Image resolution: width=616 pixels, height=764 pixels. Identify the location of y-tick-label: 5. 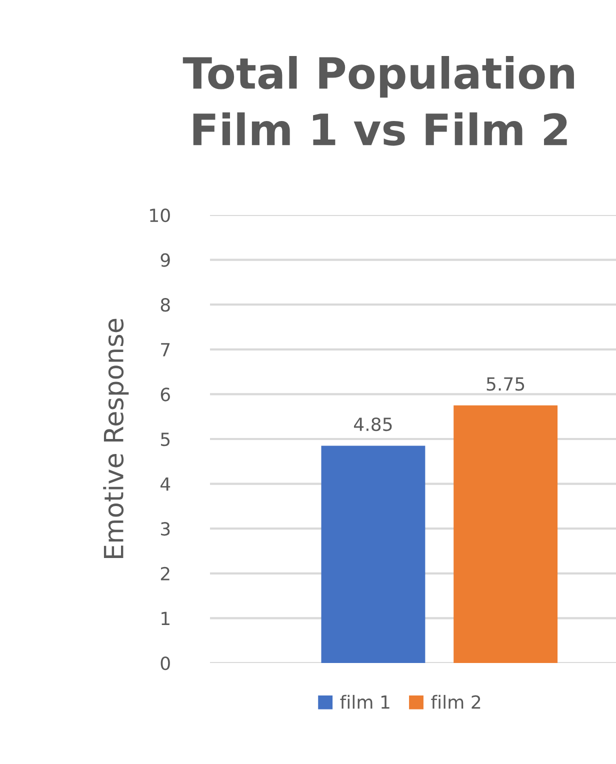
(165, 439).